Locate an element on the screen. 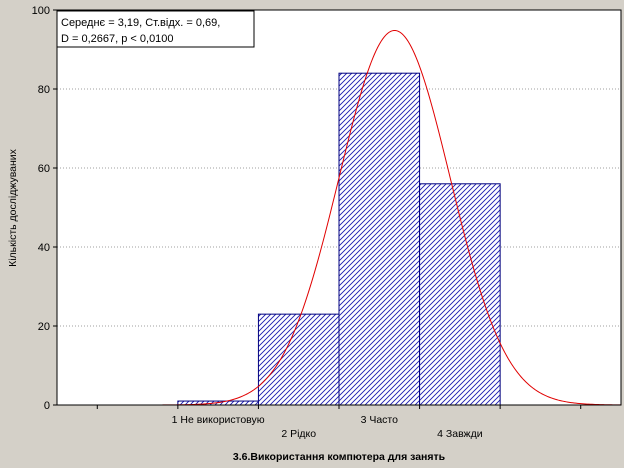 The image size is (624, 468). y-tick-label: 0 is located at coordinates (47, 406).